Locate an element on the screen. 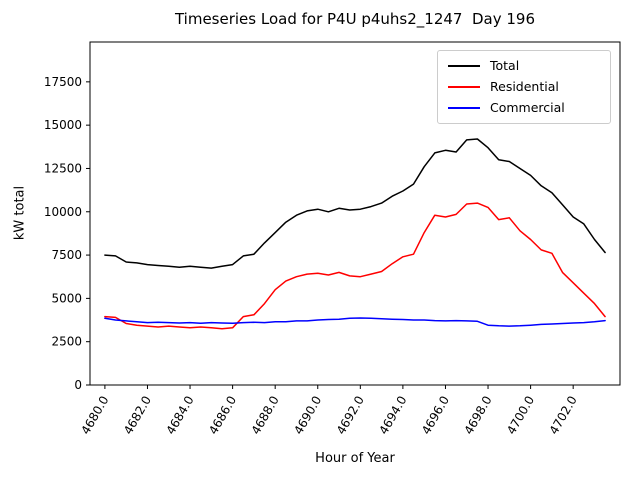 The width and height of the screenshot is (640, 480). x-tick-label: 4700.0 is located at coordinates (520, 415).